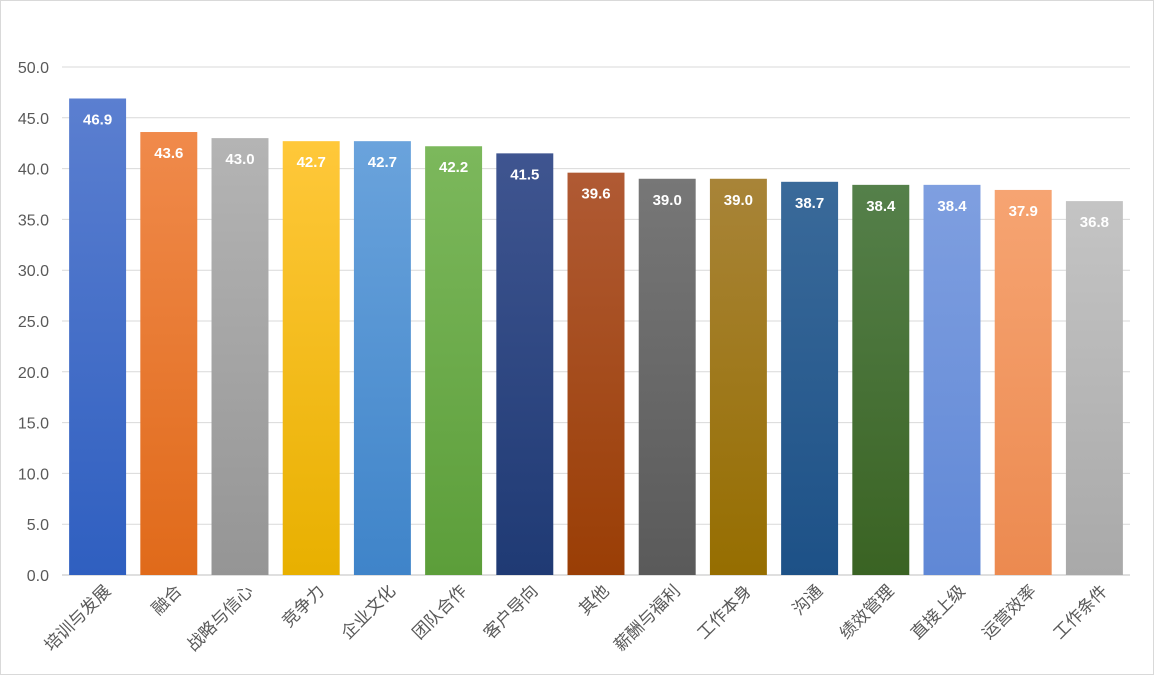 This screenshot has height=675, width=1154. I want to click on x-category-label: 工作条件, so click(1081, 612).